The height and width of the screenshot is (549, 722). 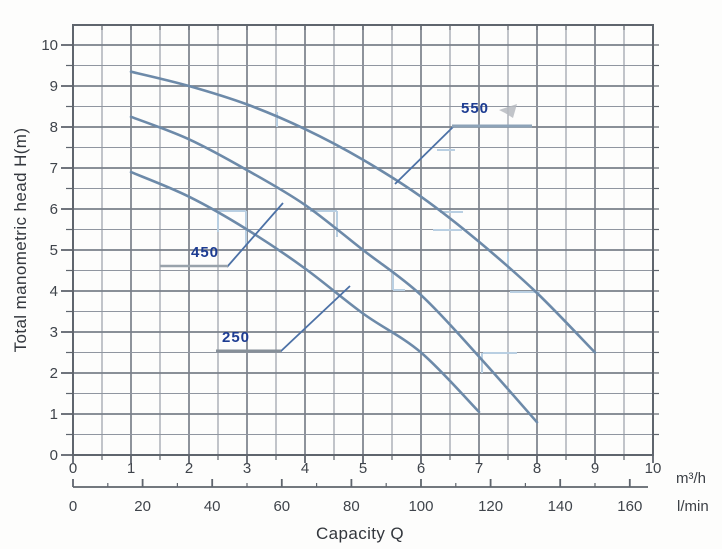 I want to click on y-tick-label: 3, so click(x=54, y=332).